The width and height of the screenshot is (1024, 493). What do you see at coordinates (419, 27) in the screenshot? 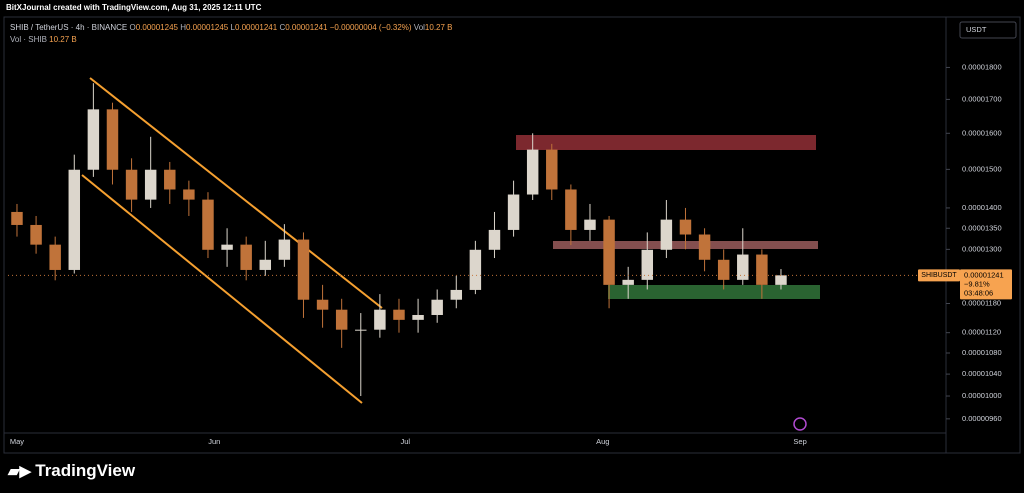
I see `volume-label: Vol` at bounding box center [419, 27].